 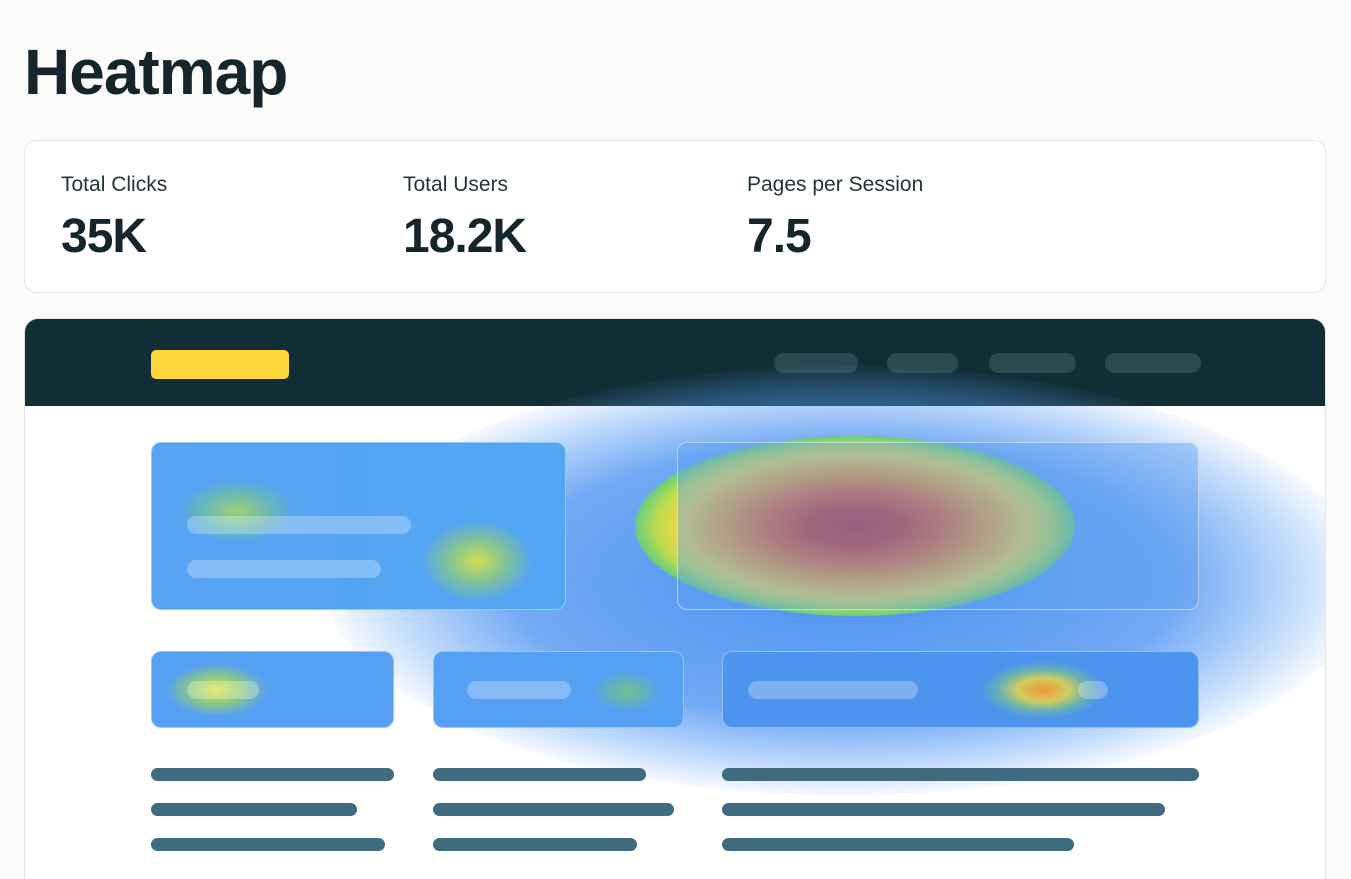 What do you see at coordinates (835, 220) in the screenshot?
I see `stat-pages-per-session: Pages per Session 7.5` at bounding box center [835, 220].